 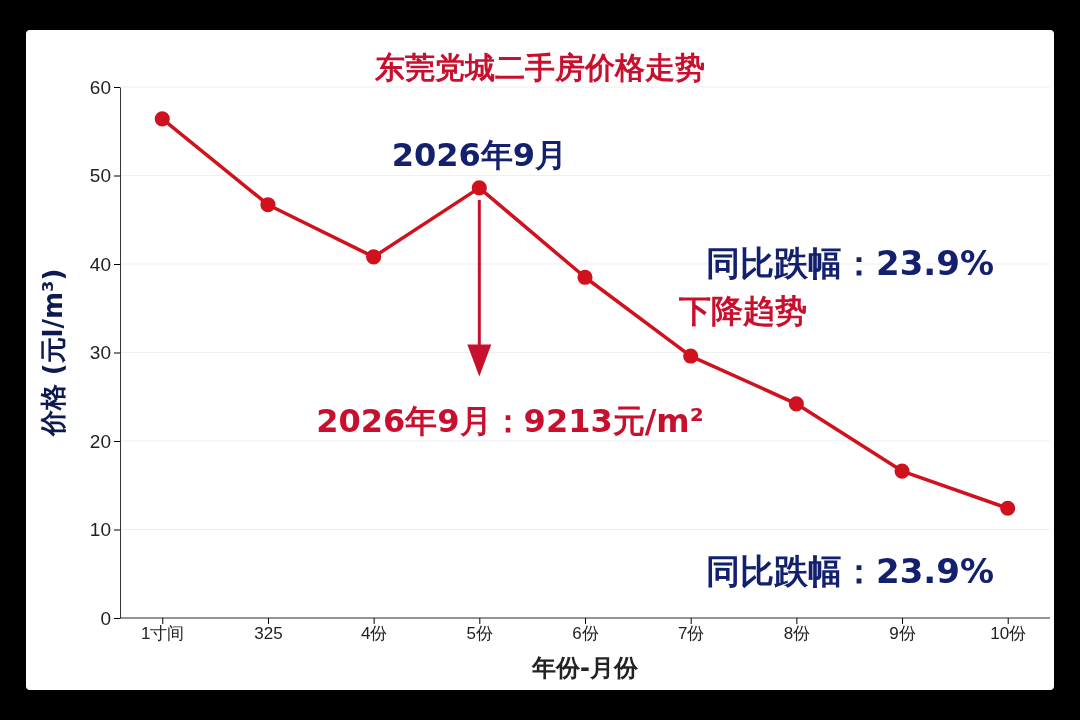 I want to click on y-tick-label: 10, so click(x=100, y=530).